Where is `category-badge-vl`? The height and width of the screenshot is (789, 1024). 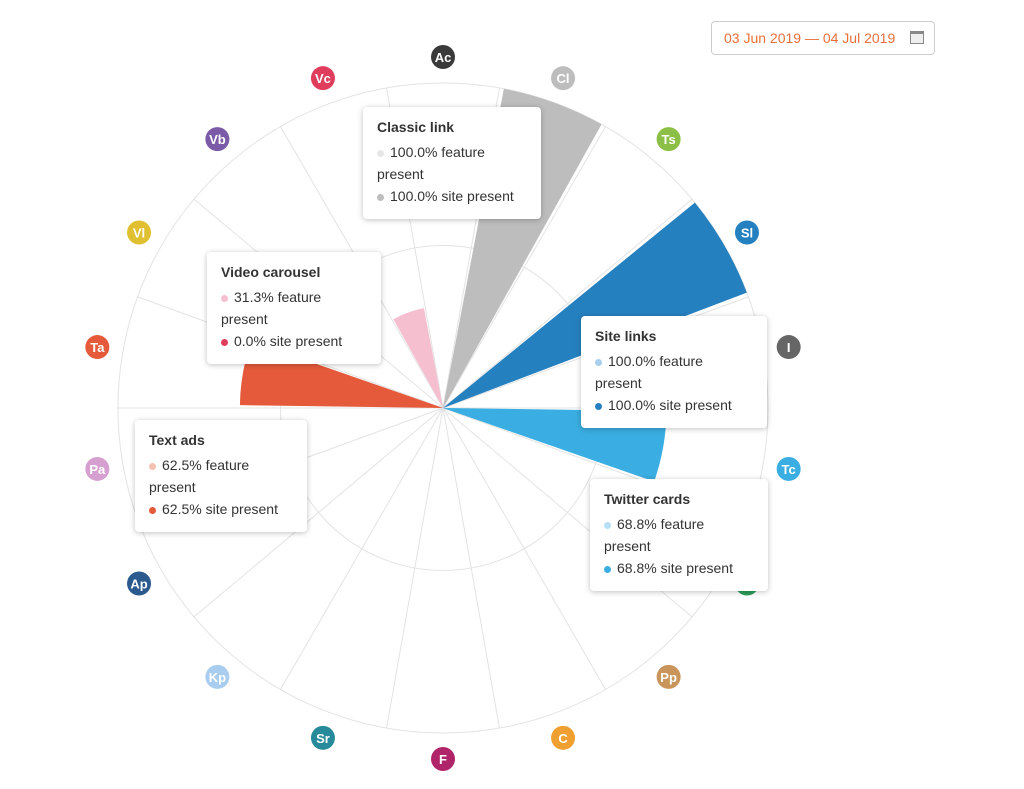 category-badge-vl is located at coordinates (139, 232).